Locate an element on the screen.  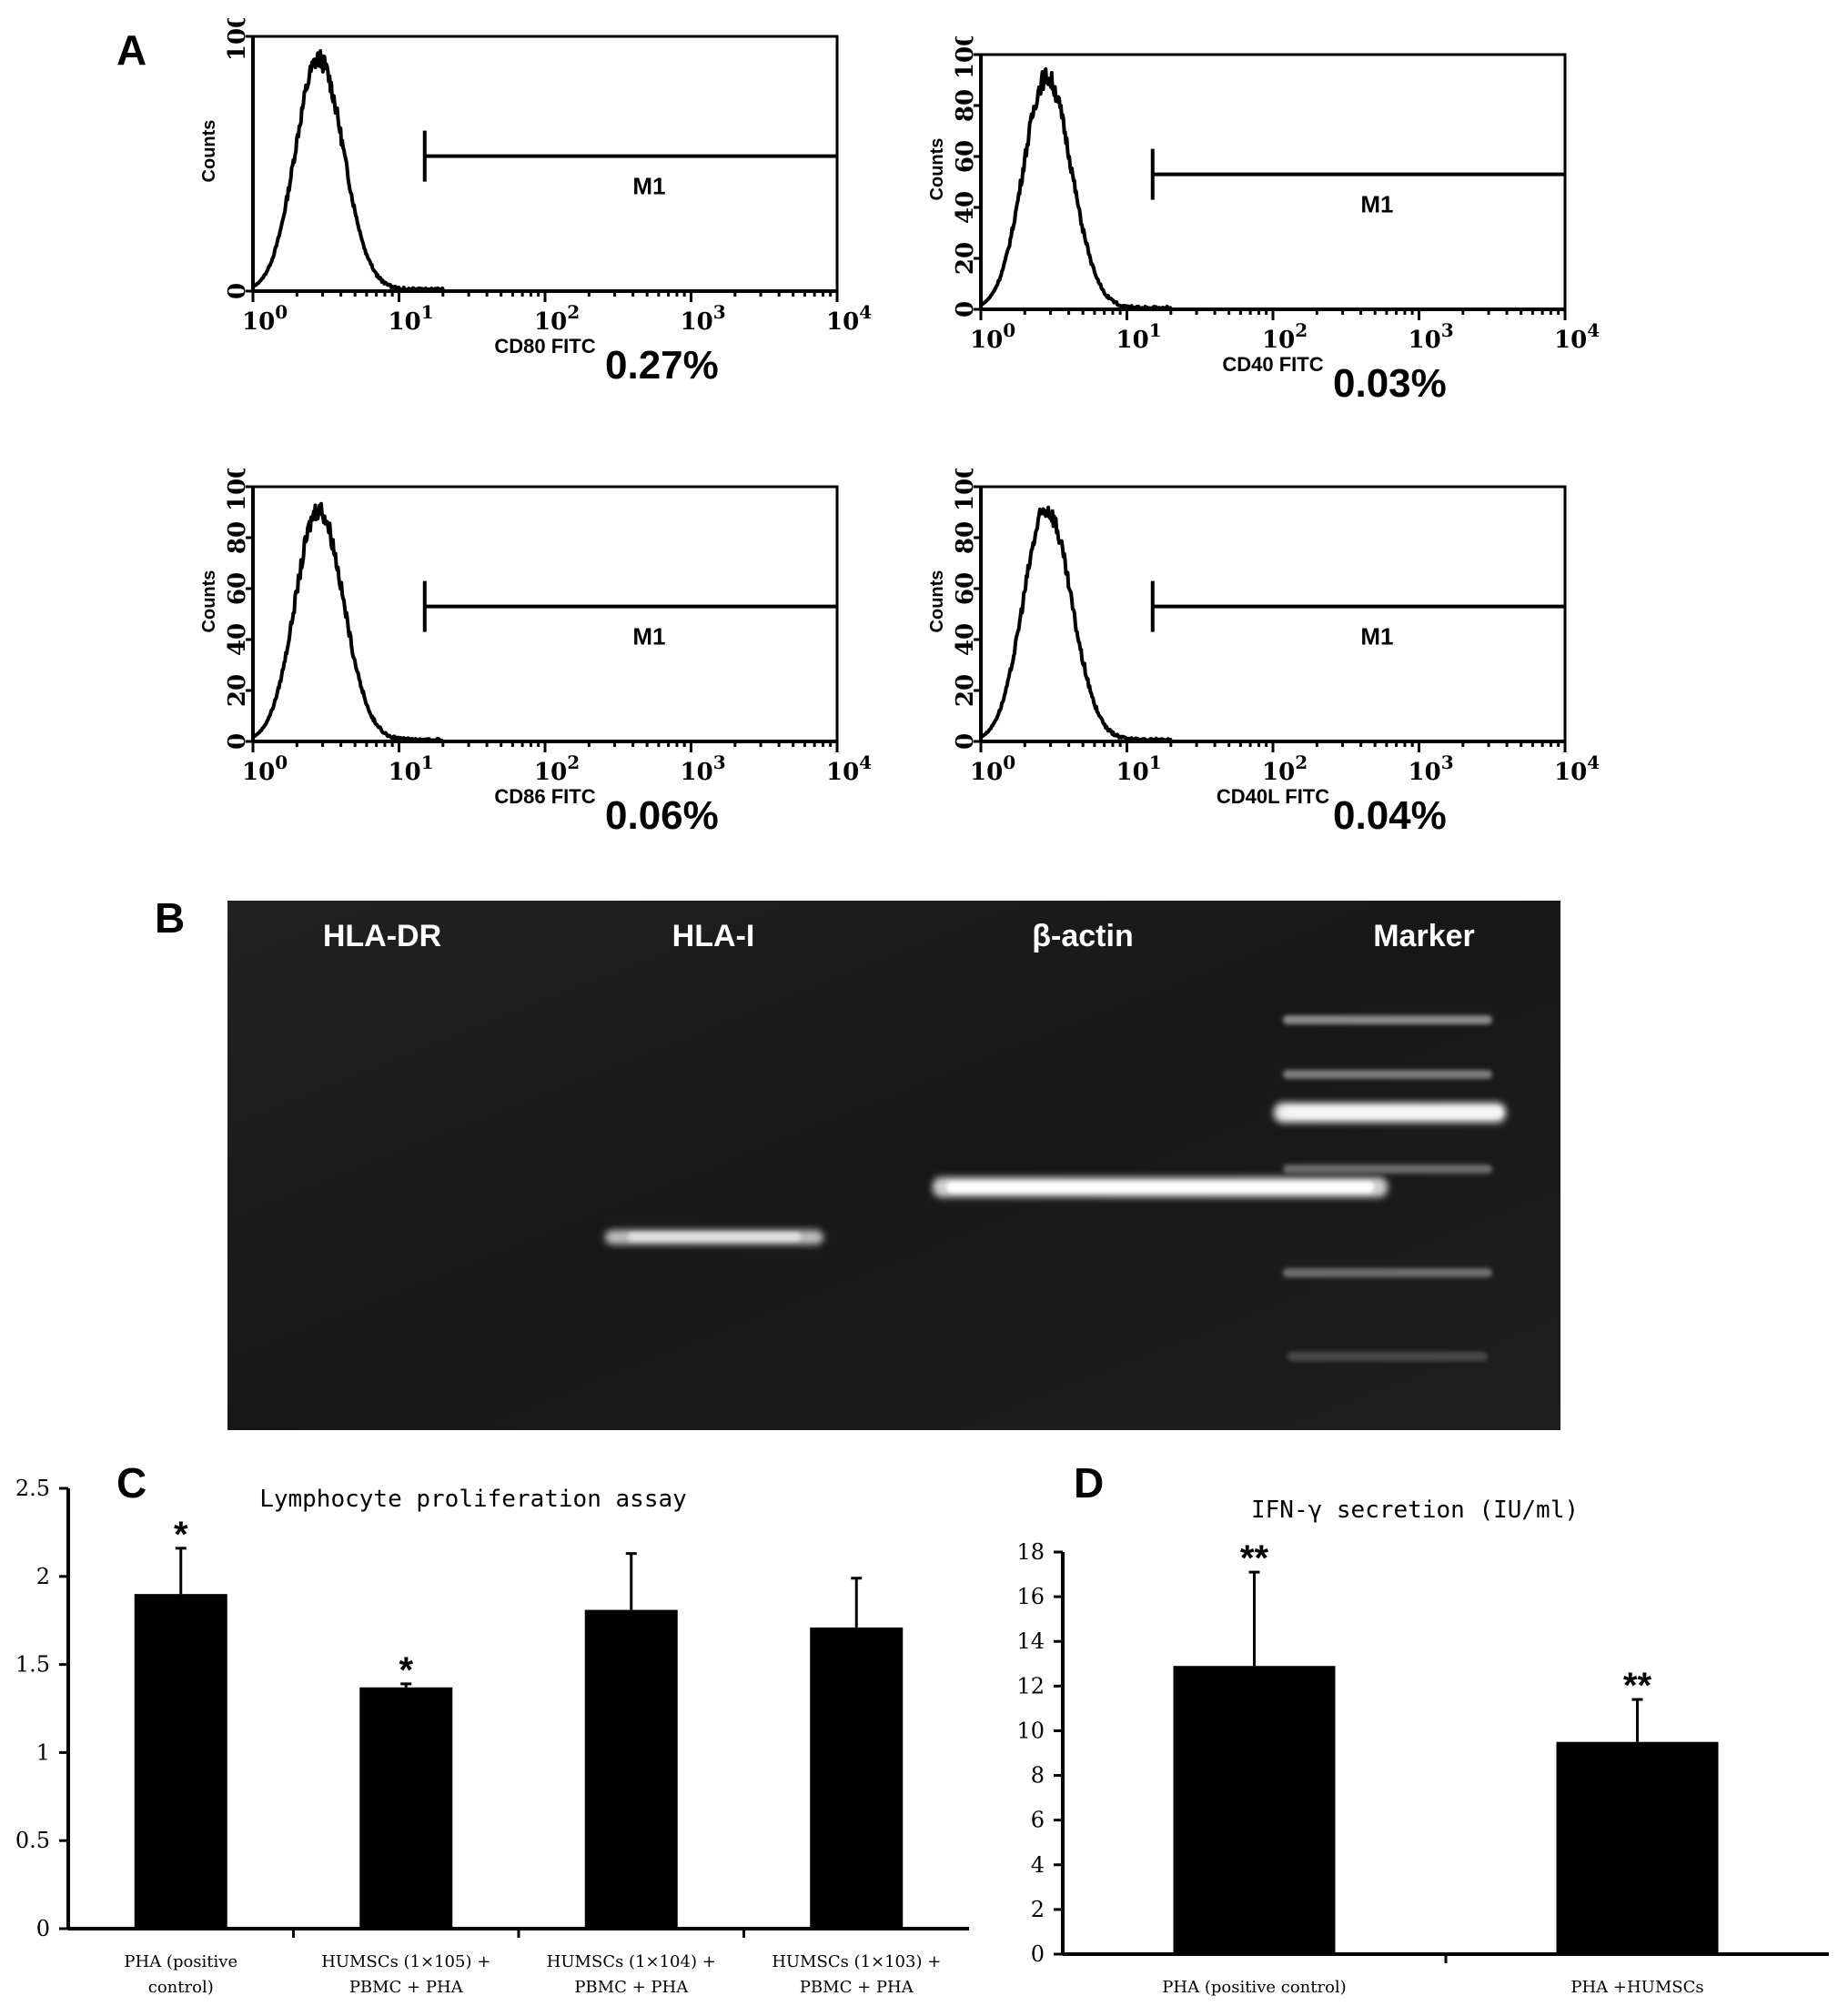
panel-label-c: C is located at coordinates (131, 1483).